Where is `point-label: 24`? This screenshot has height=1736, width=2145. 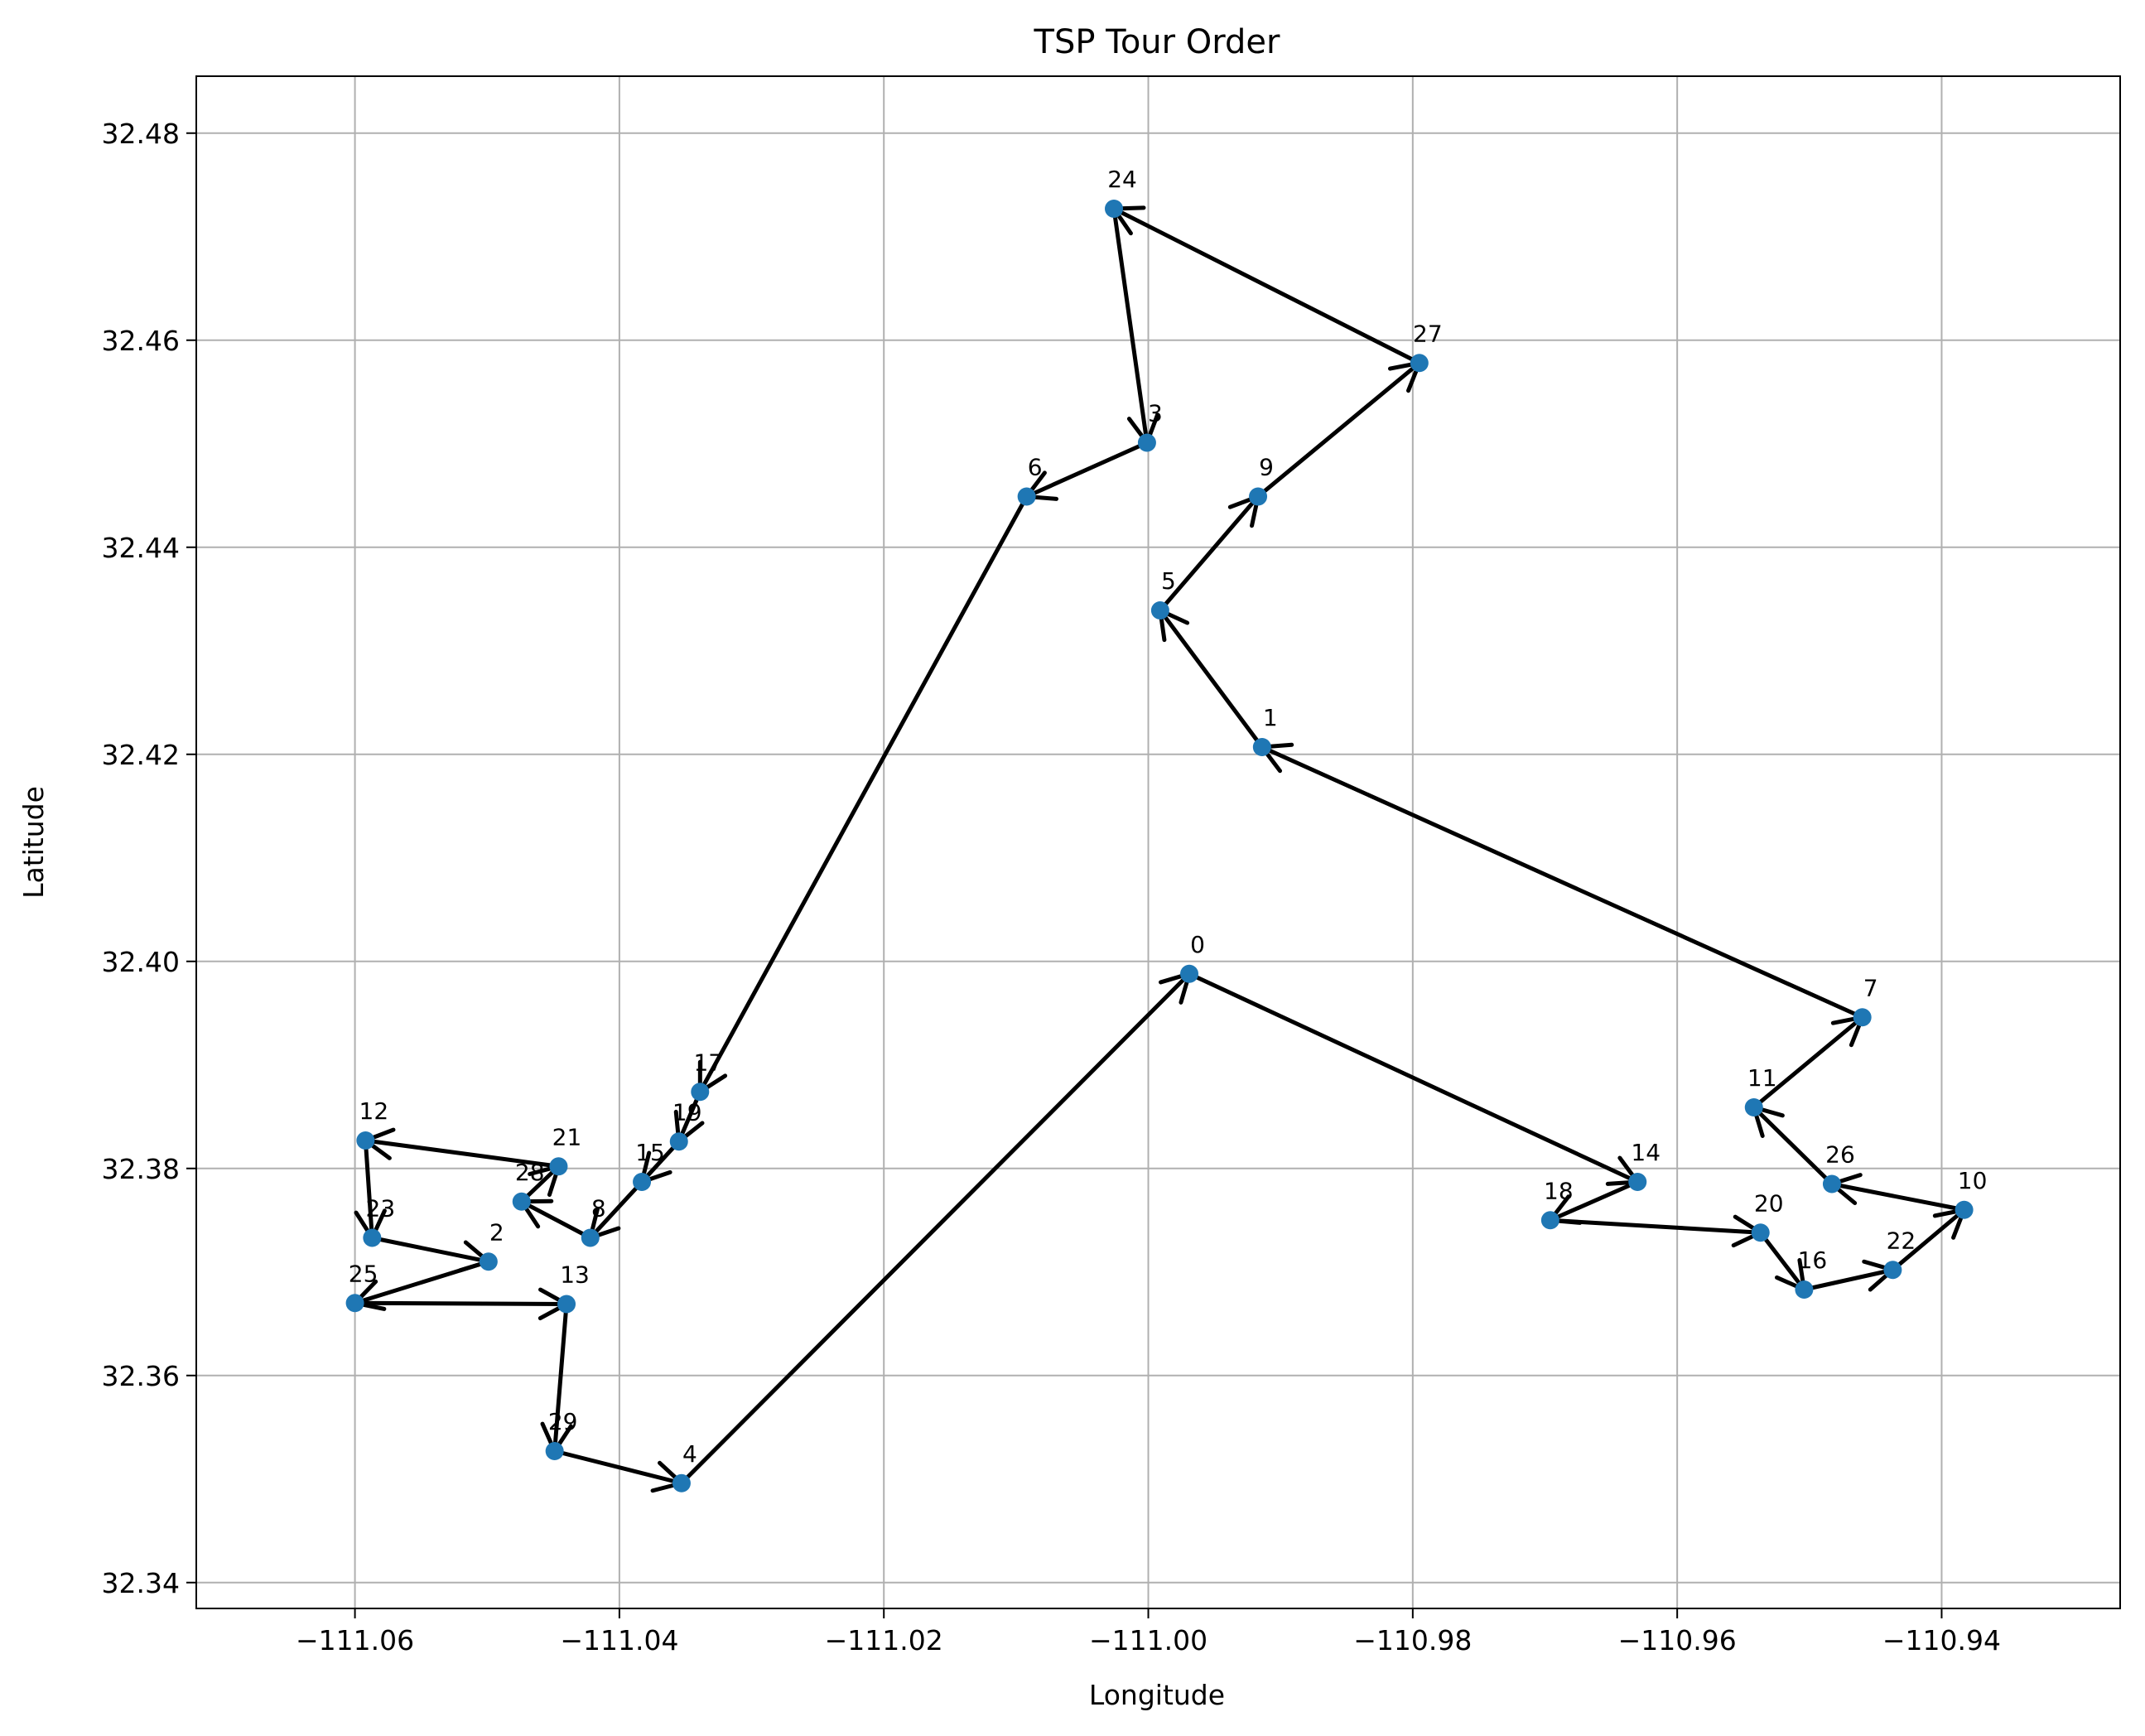 point-label: 24 is located at coordinates (1122, 179).